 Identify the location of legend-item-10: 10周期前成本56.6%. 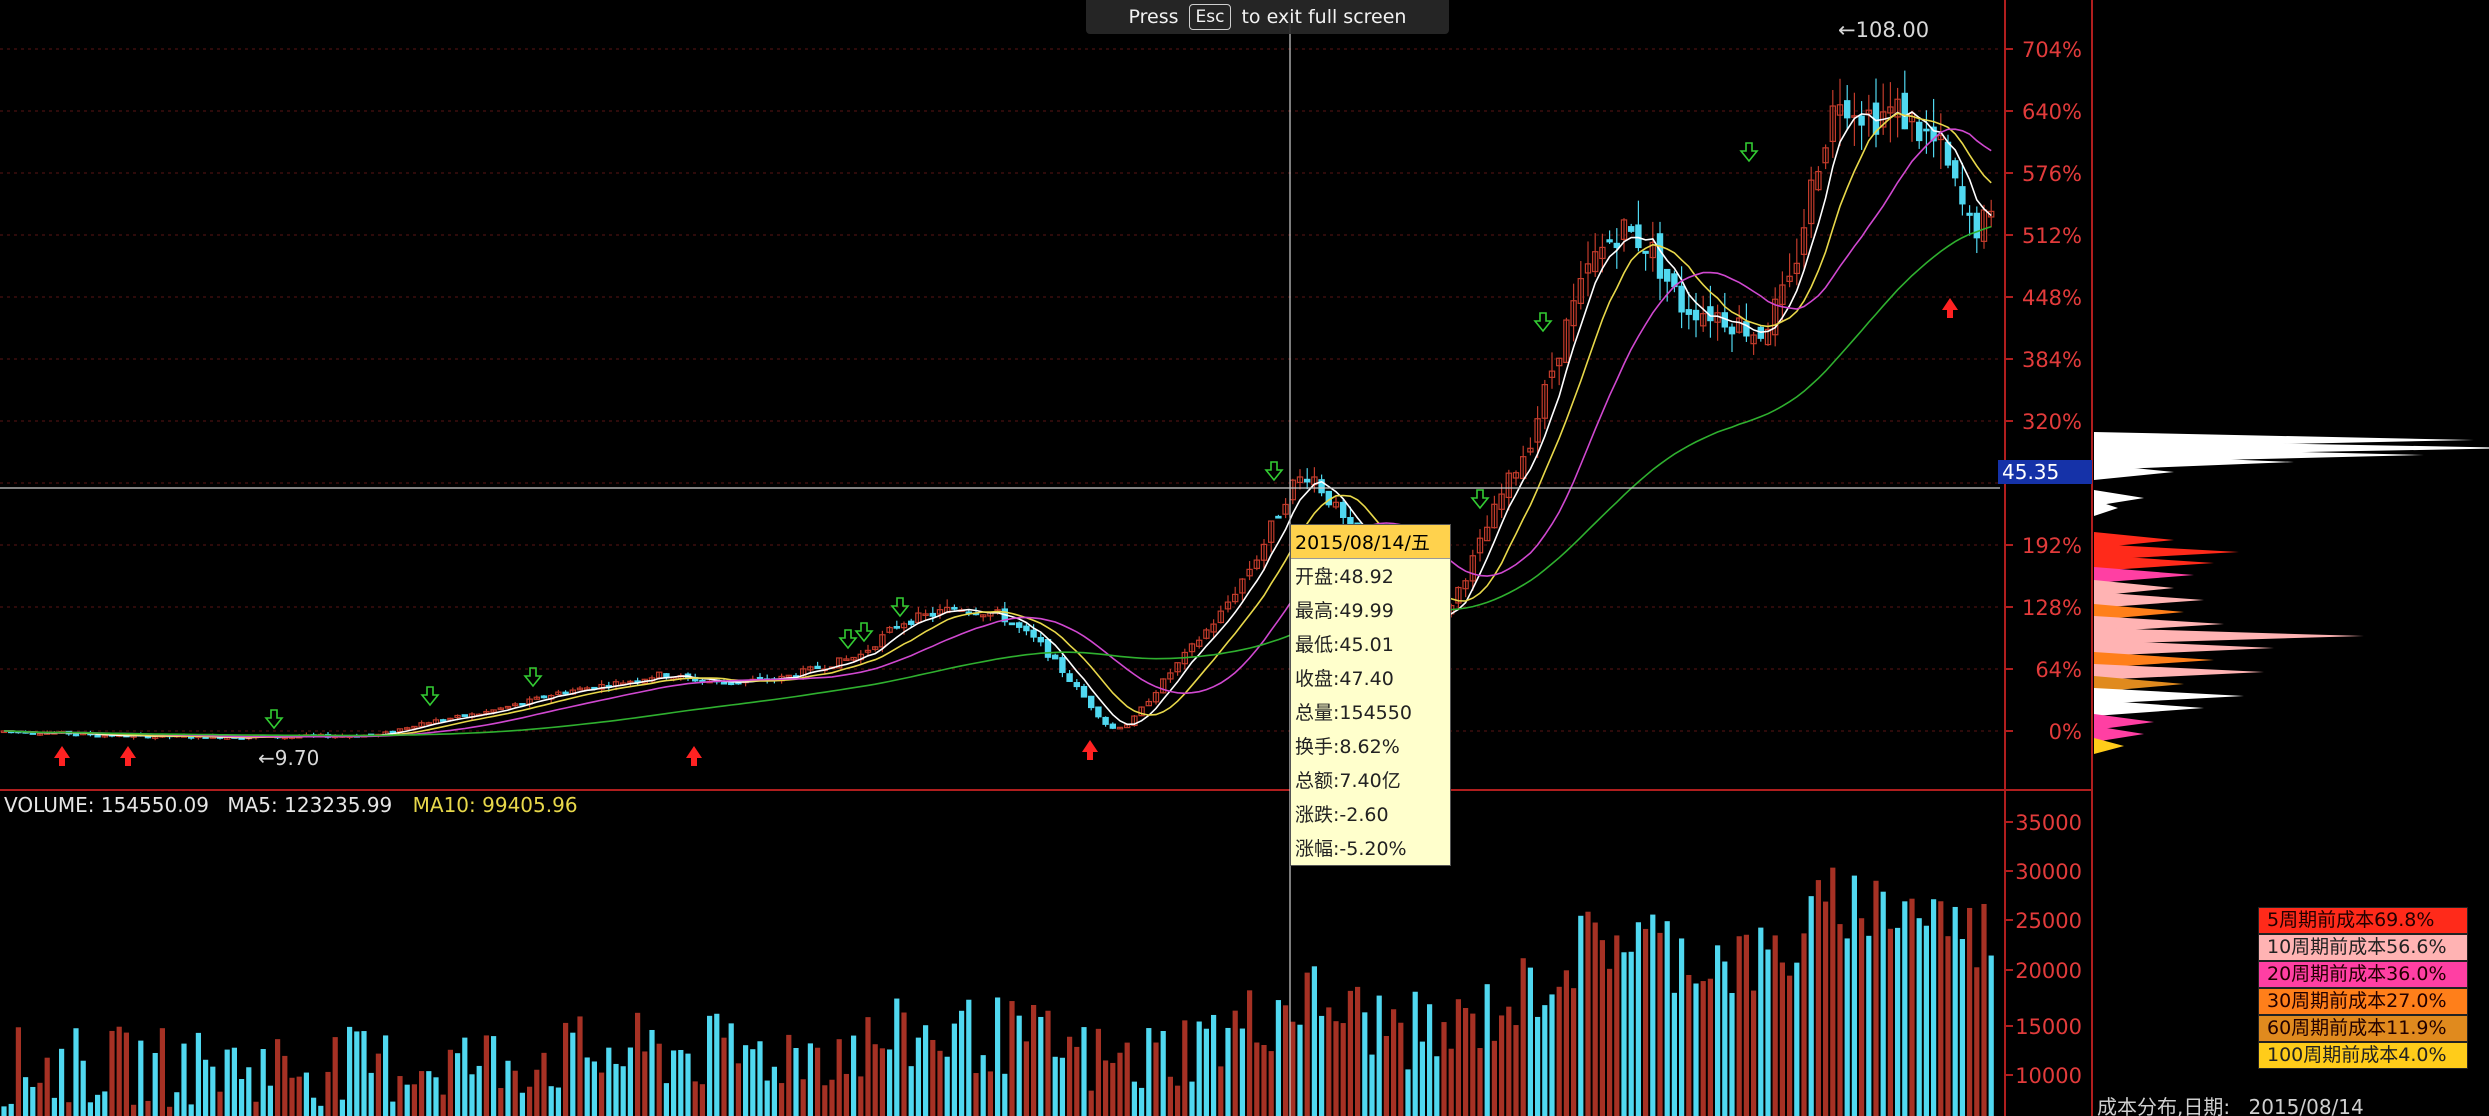
(2363, 947).